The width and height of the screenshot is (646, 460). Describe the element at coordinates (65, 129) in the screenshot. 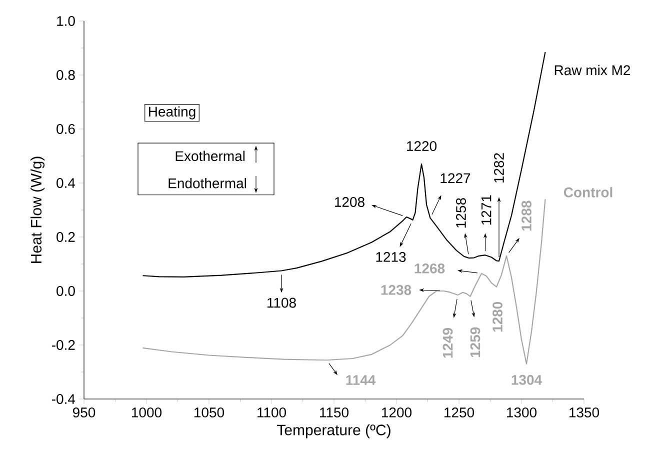

I see `y-tick-label: 0.6` at that location.